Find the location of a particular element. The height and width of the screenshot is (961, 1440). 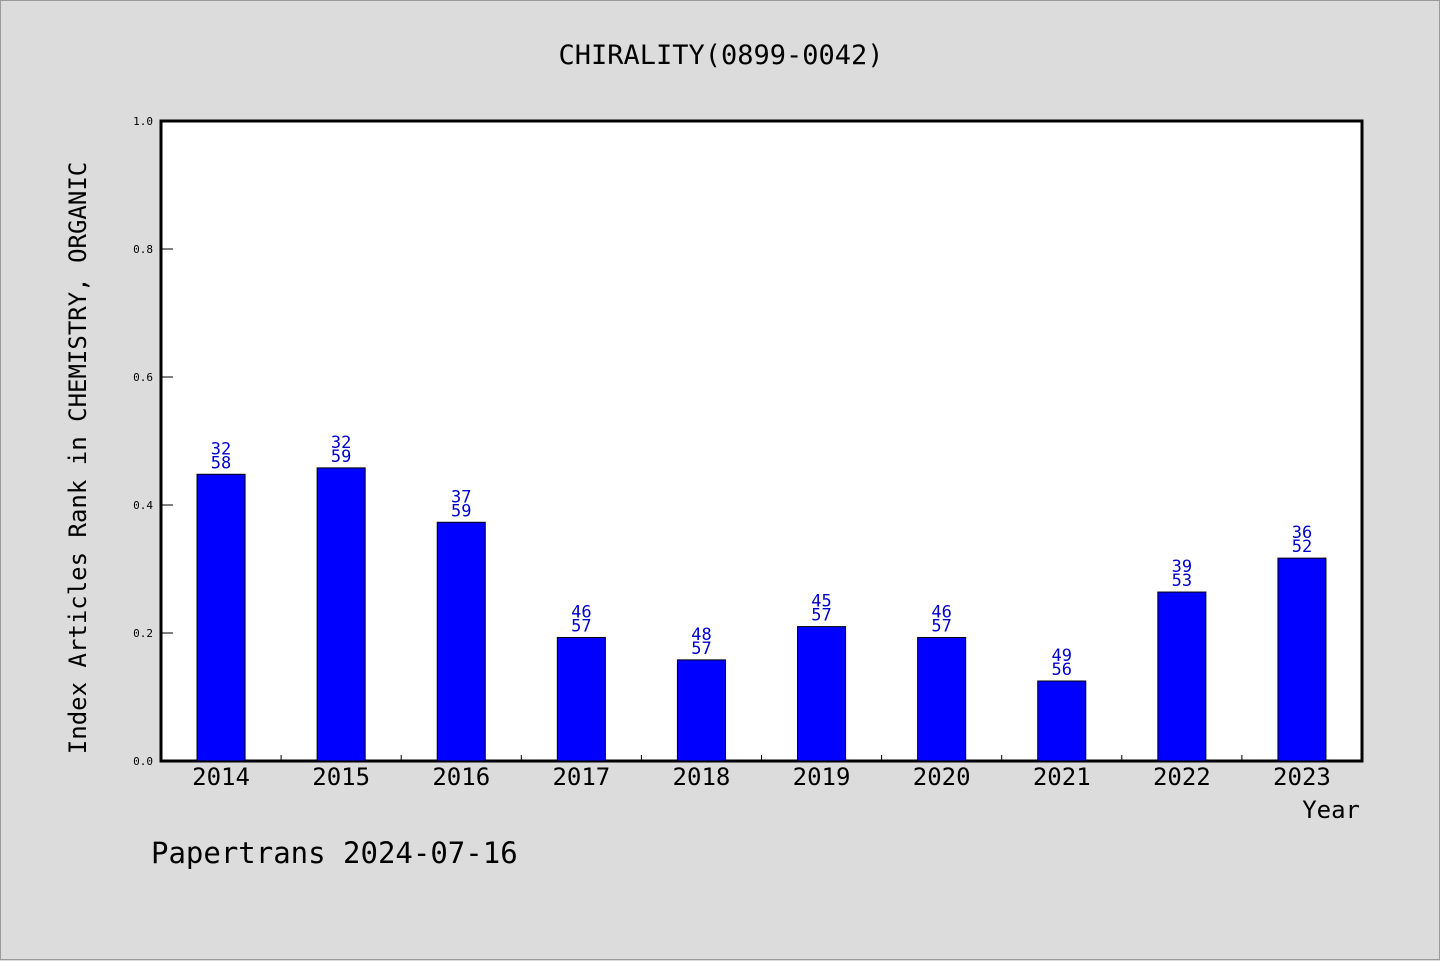

x-tick-label: 2022 is located at coordinates (1182, 777).